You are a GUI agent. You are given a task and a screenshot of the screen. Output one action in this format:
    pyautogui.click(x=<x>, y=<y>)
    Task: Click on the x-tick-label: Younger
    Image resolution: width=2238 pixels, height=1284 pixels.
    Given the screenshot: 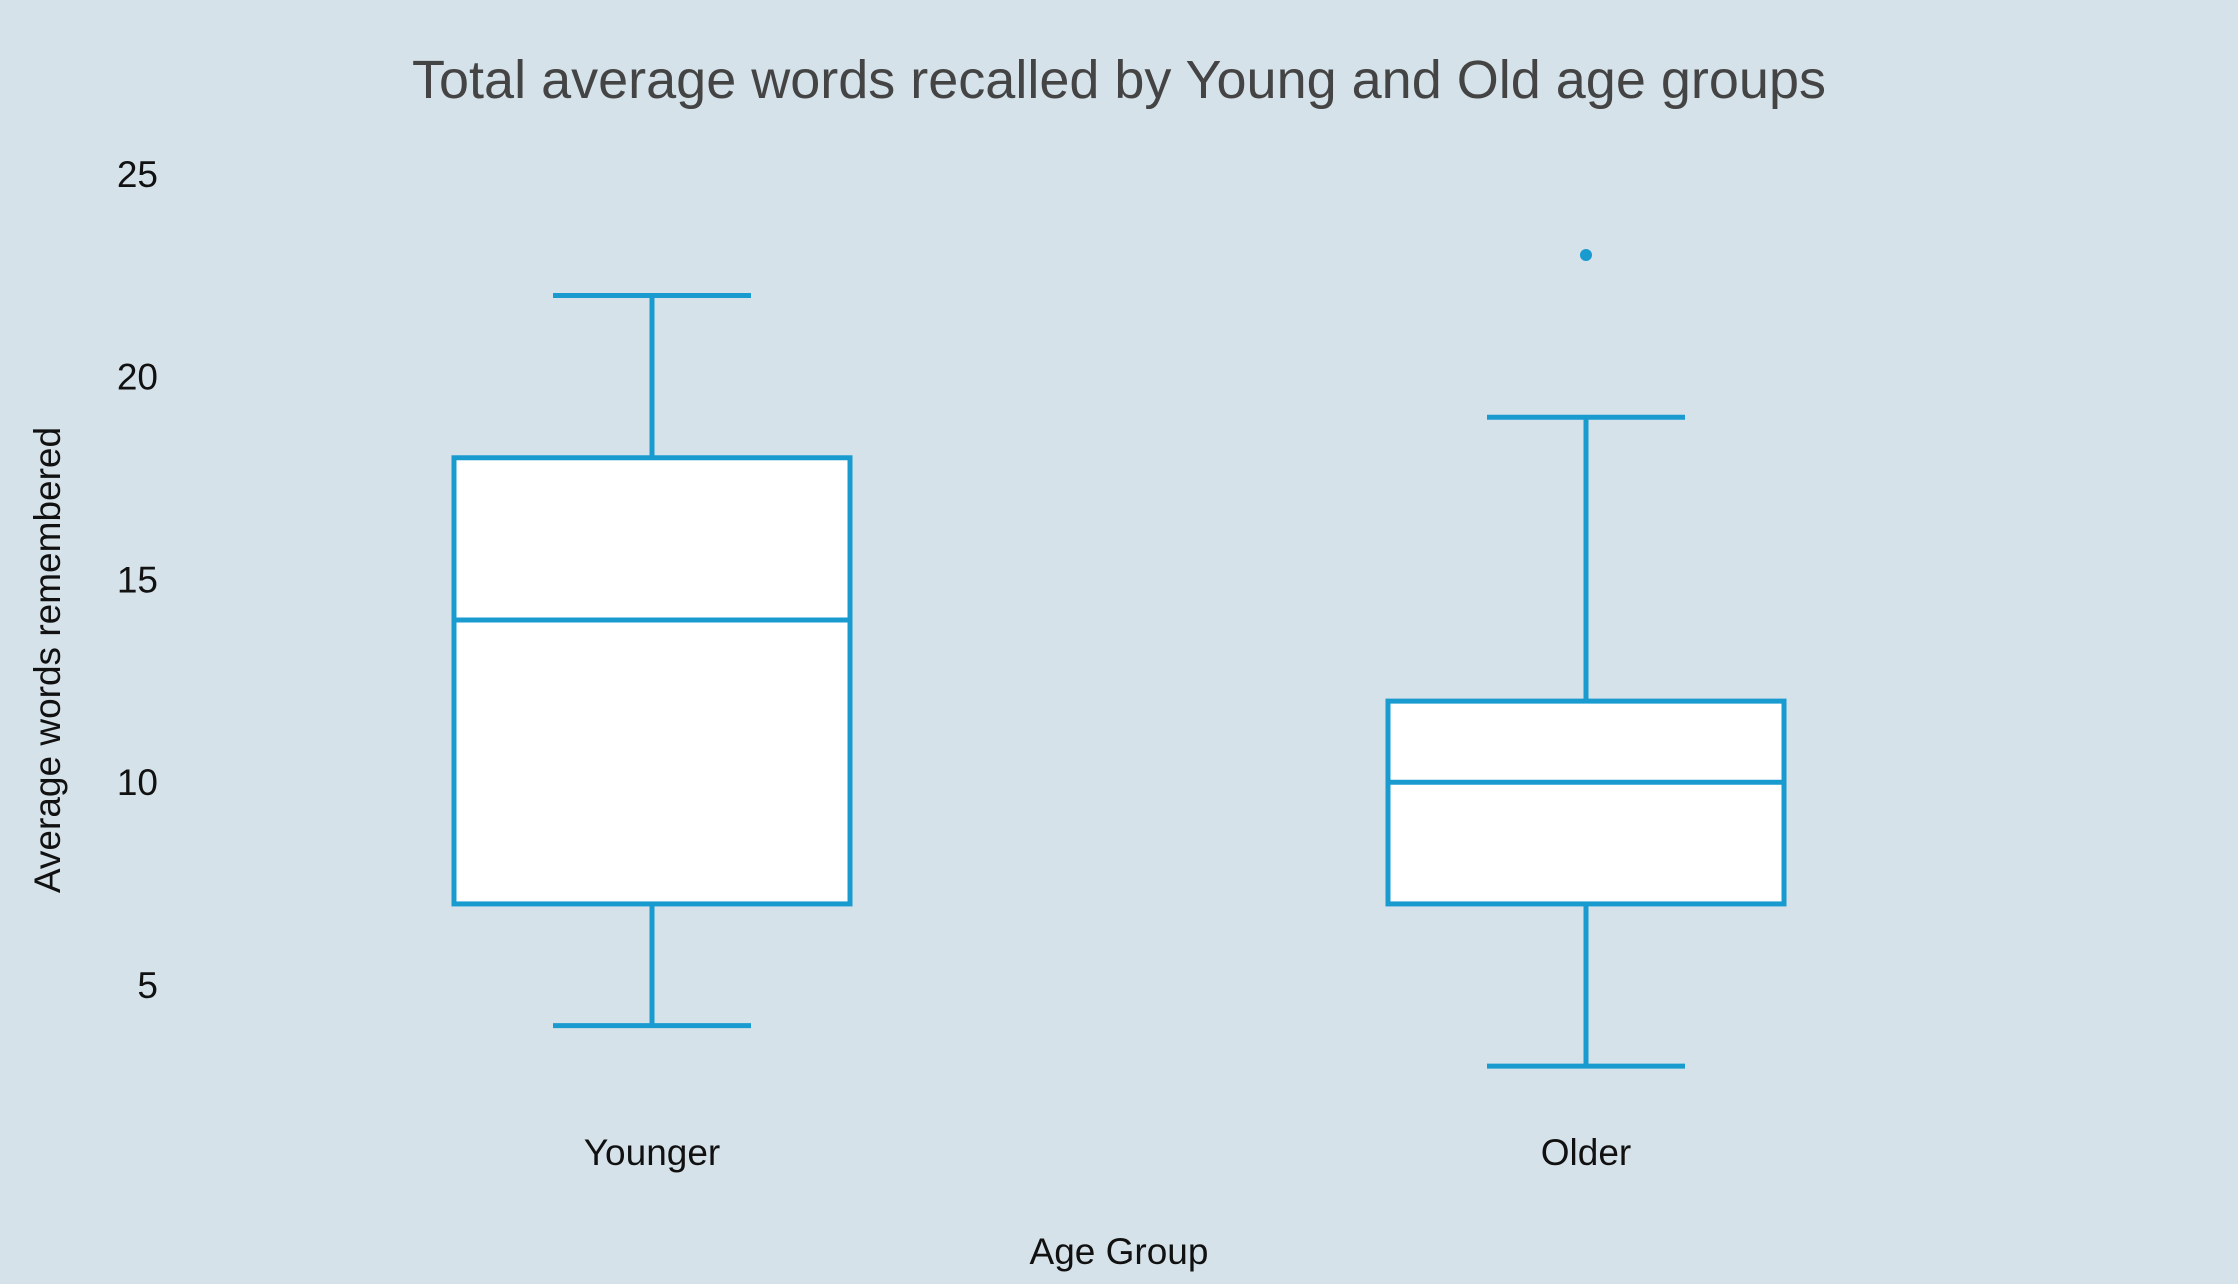 What is the action you would take?
    pyautogui.click(x=652, y=1152)
    